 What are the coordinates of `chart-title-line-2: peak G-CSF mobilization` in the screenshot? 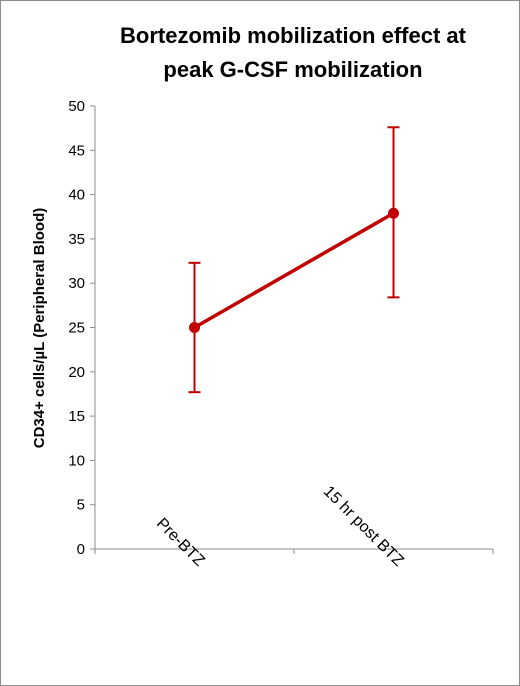 It's located at (292, 69).